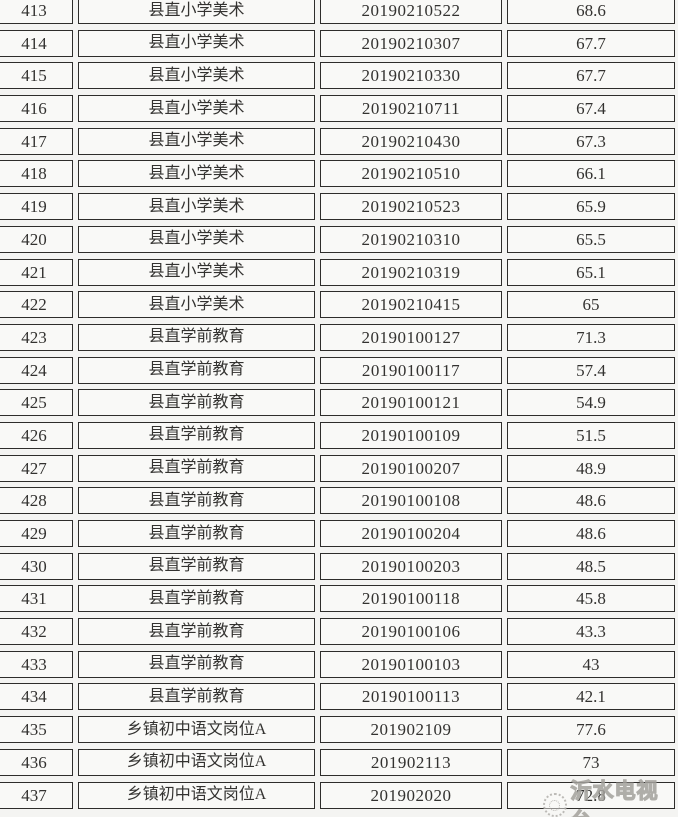 The width and height of the screenshot is (678, 817). Describe the element at coordinates (411, 697) in the screenshot. I see `cell-exam-id: 20190100113` at that location.